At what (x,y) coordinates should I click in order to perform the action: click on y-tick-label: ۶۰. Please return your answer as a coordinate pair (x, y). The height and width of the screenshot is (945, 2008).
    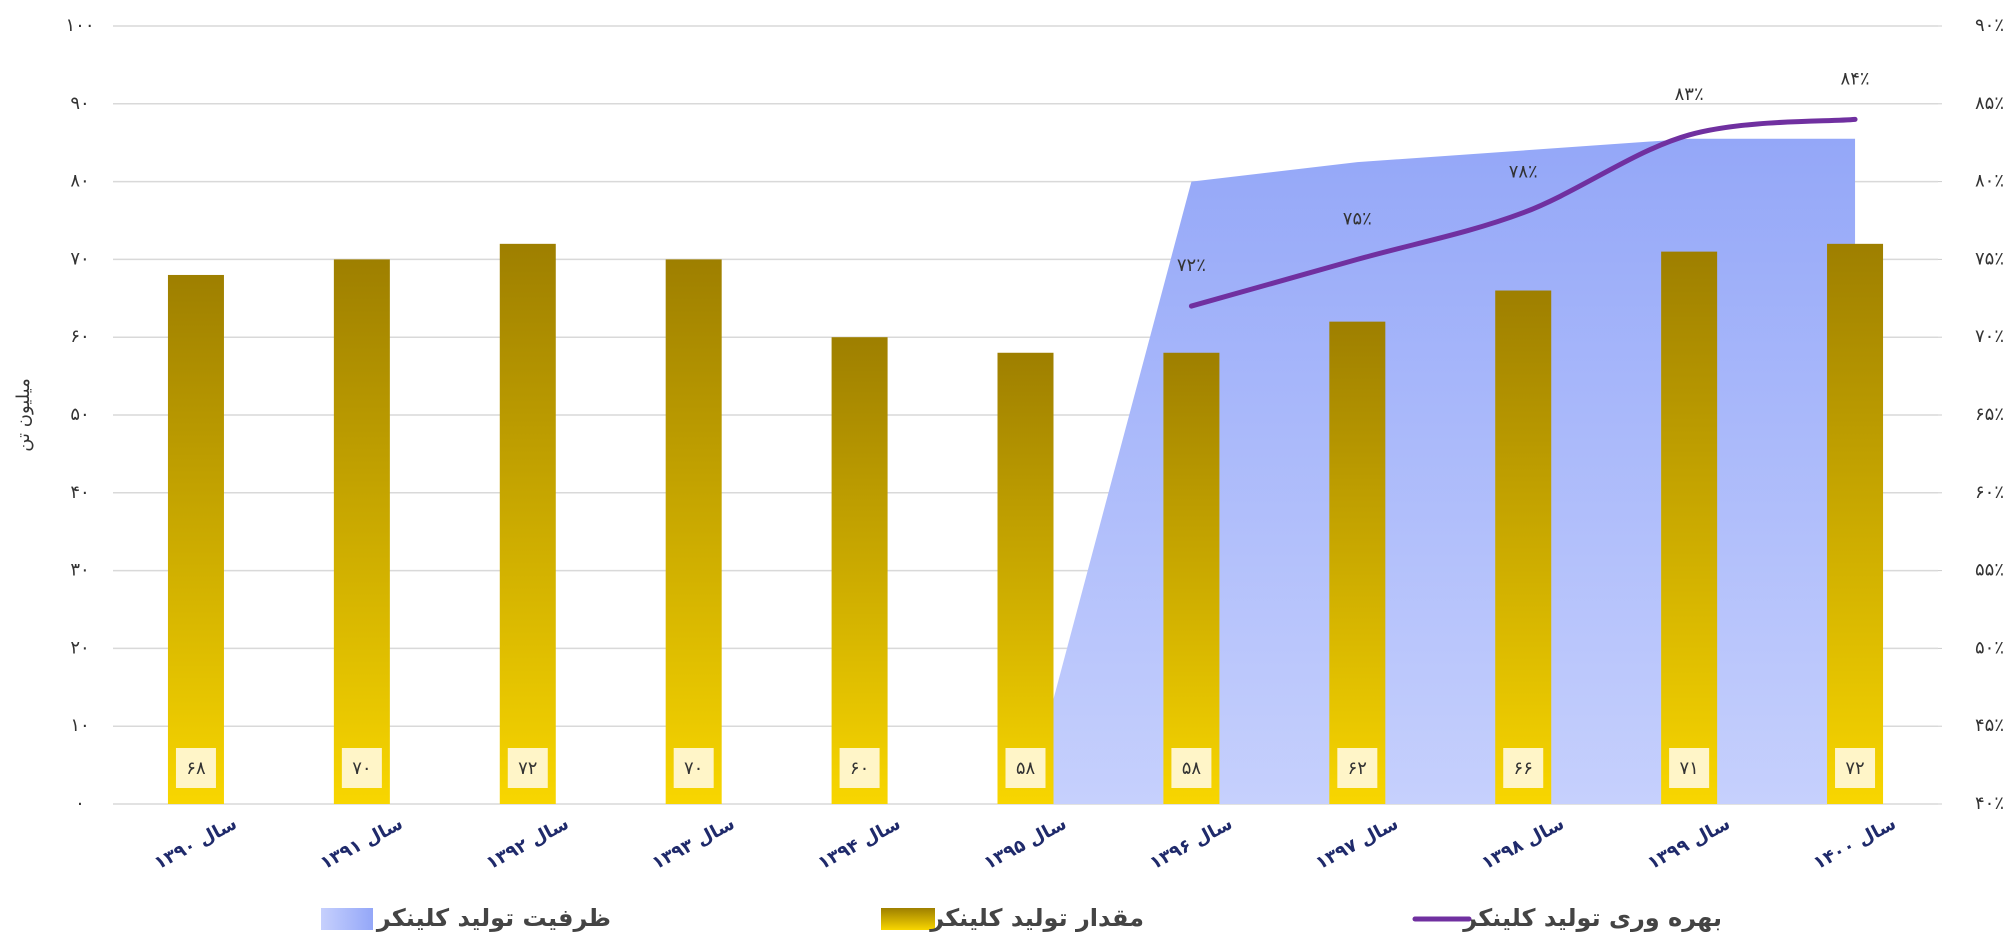
    Looking at the image, I should click on (79, 336).